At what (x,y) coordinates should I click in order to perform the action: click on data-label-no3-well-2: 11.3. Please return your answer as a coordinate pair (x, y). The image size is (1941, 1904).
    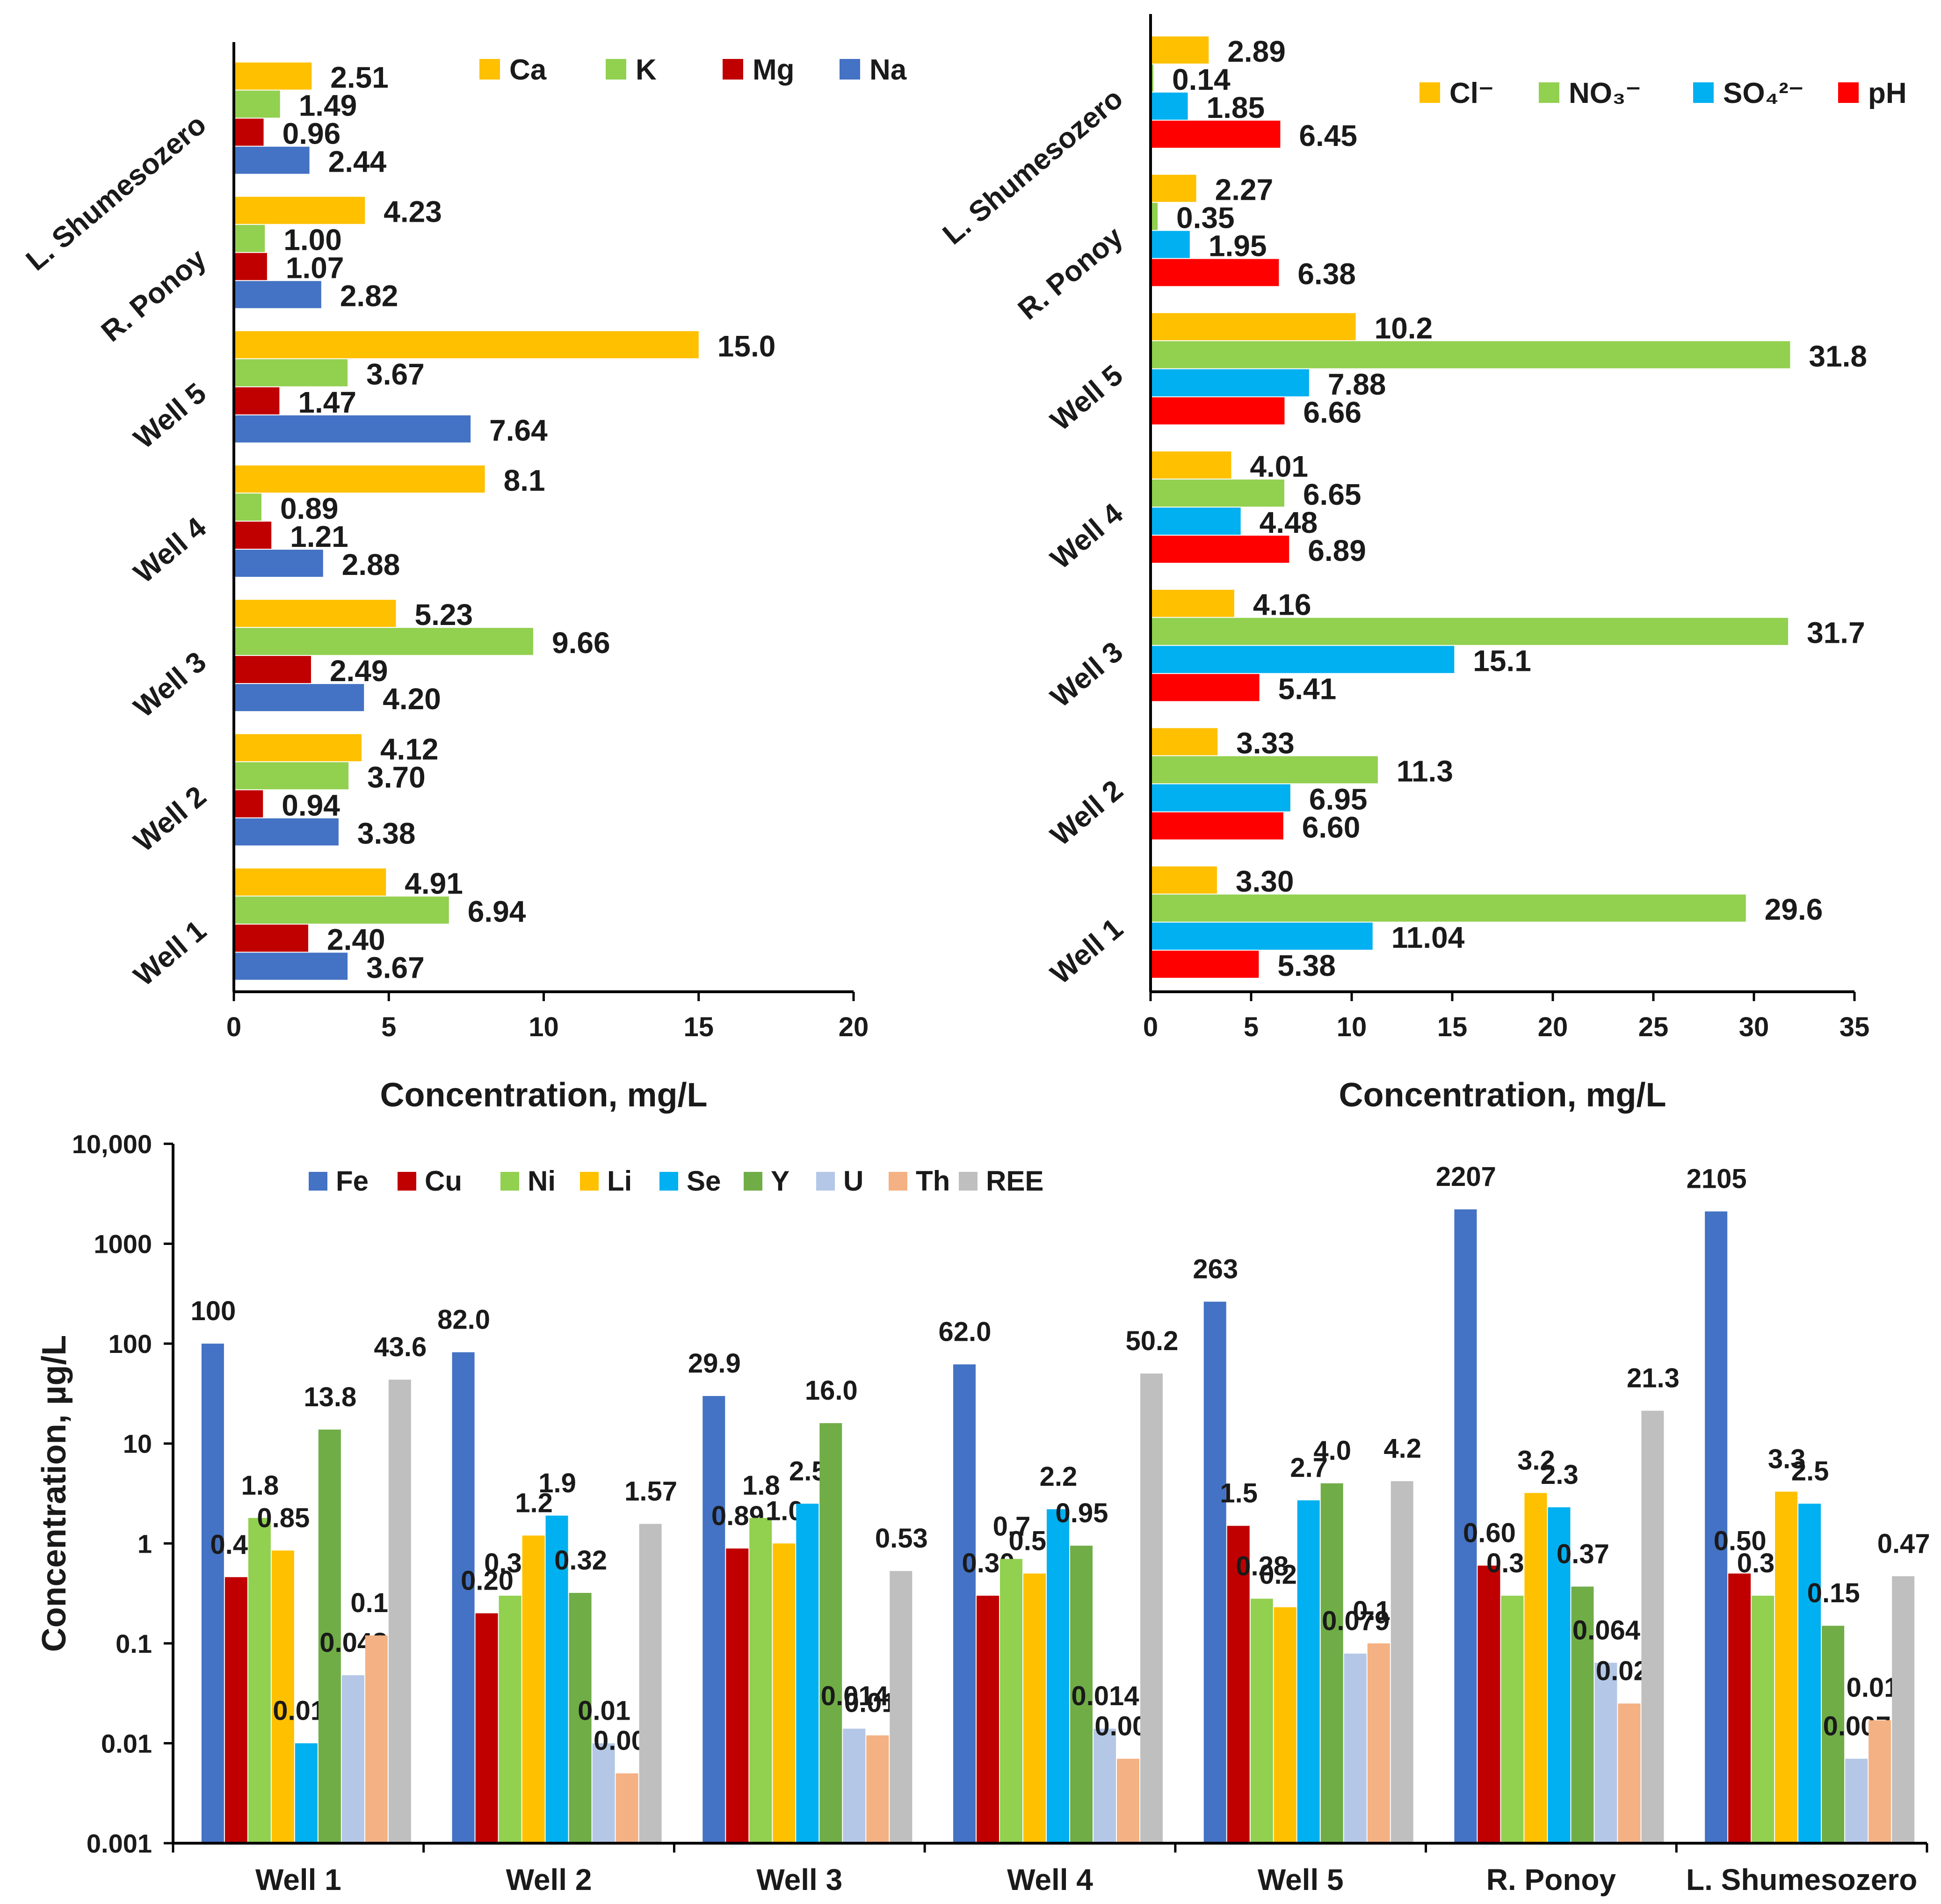
    Looking at the image, I should click on (1425, 771).